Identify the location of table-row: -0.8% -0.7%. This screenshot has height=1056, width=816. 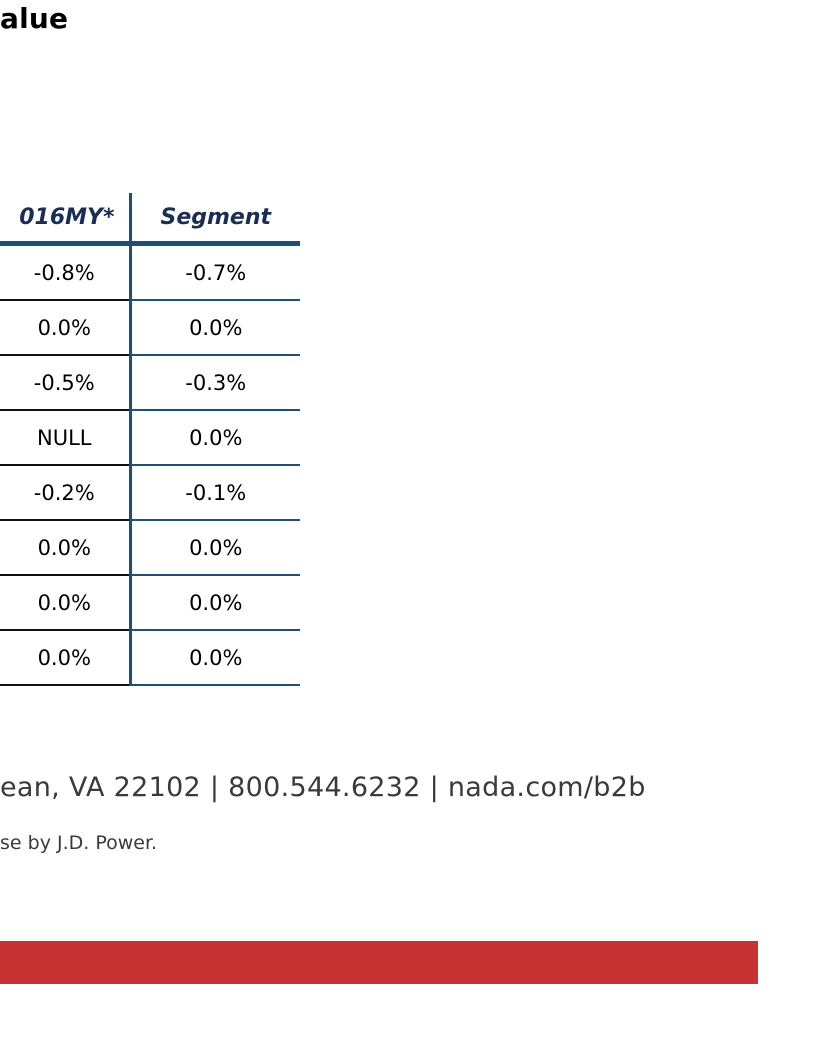
(150, 272).